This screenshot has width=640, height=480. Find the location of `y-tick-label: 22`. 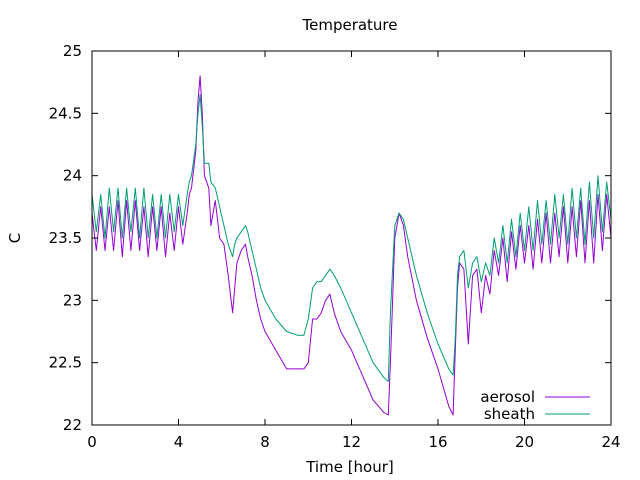

y-tick-label: 22 is located at coordinates (72, 425).